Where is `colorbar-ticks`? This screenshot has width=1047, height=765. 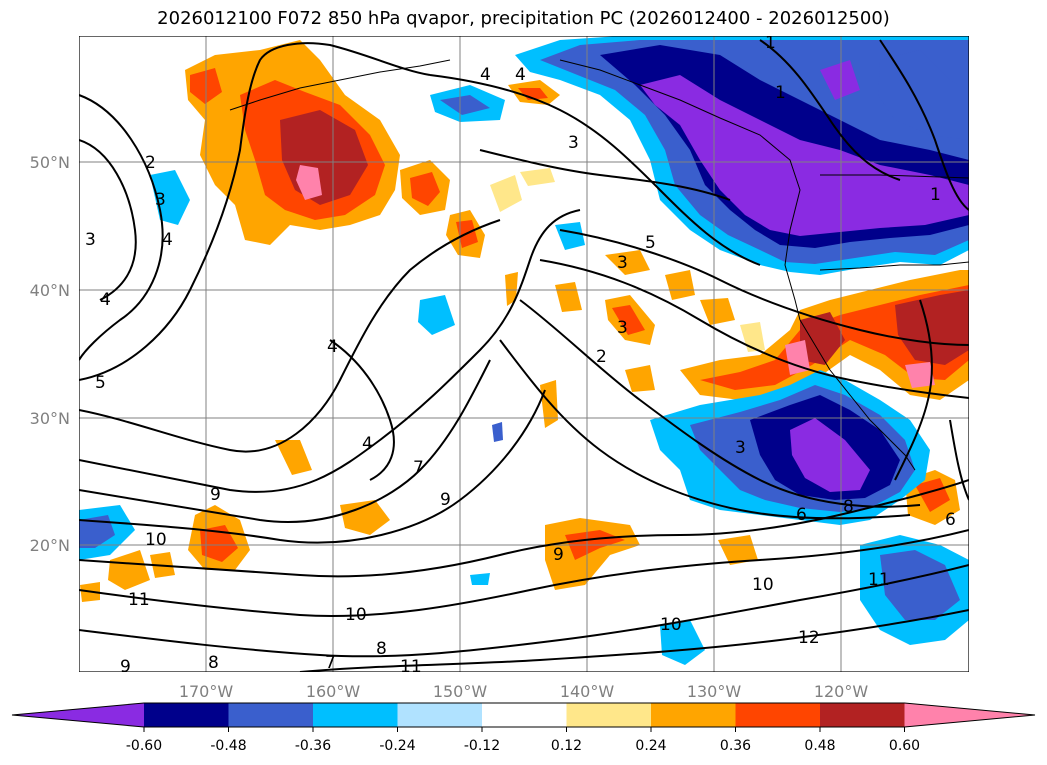
colorbar-ticks is located at coordinates (524, 729).